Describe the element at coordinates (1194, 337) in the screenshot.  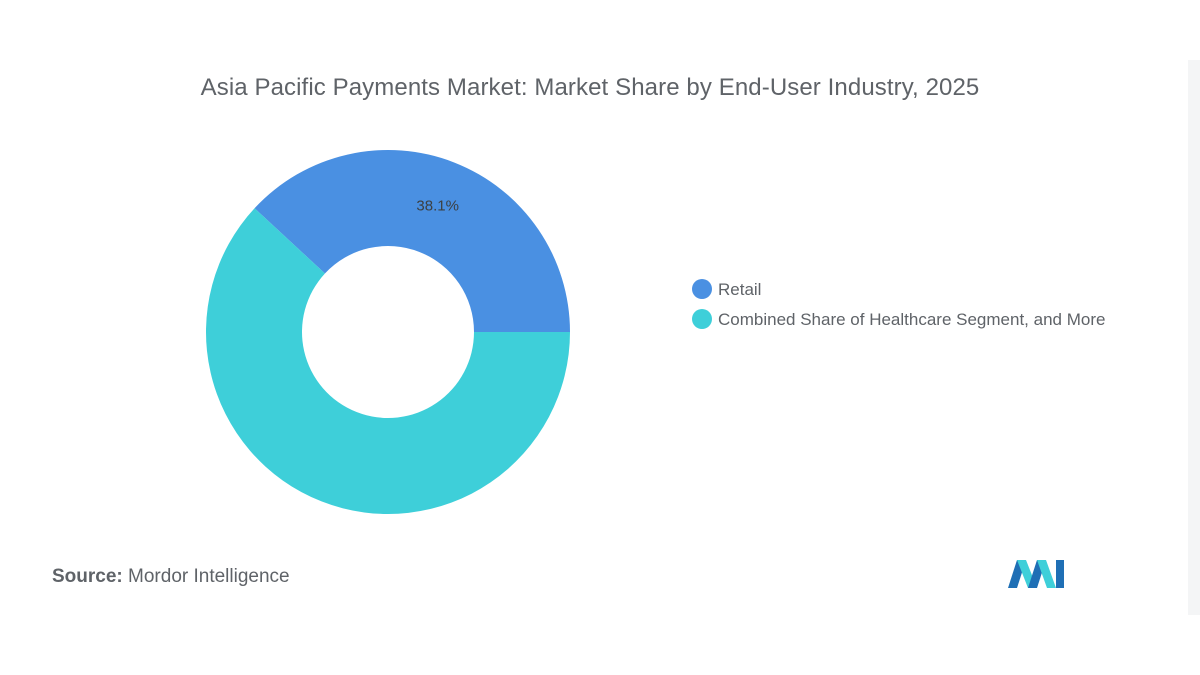
I see `card-edge` at that location.